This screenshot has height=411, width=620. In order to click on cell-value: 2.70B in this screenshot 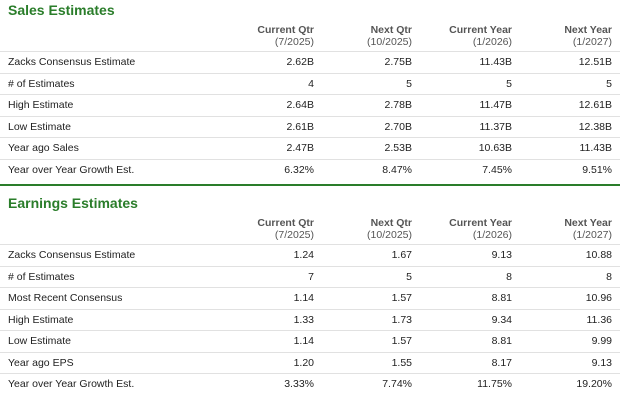, I will do `click(371, 126)`.